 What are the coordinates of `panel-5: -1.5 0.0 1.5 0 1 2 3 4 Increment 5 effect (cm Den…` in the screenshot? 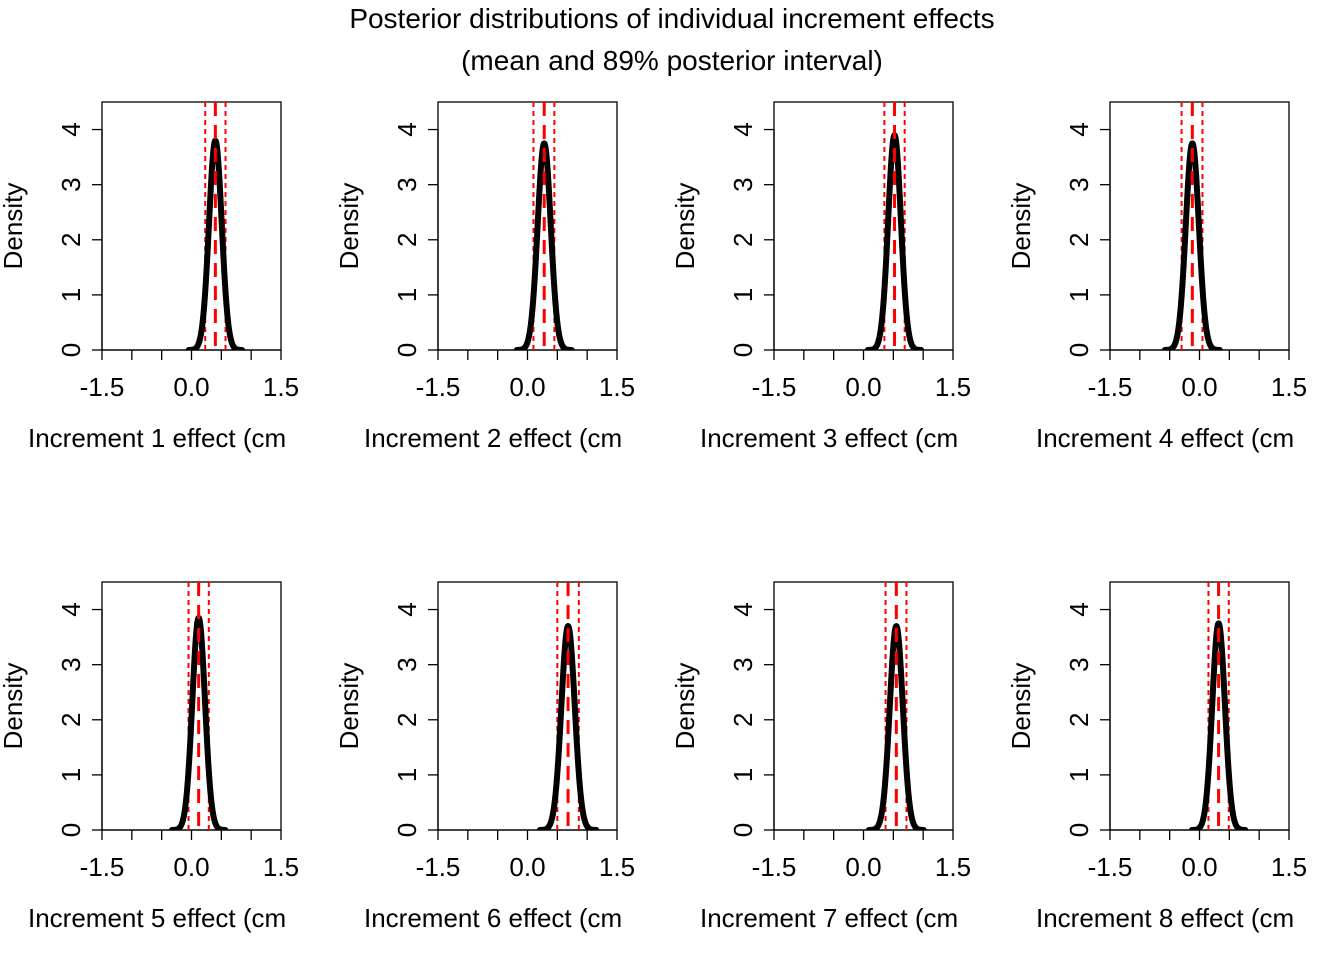 It's located at (149, 757).